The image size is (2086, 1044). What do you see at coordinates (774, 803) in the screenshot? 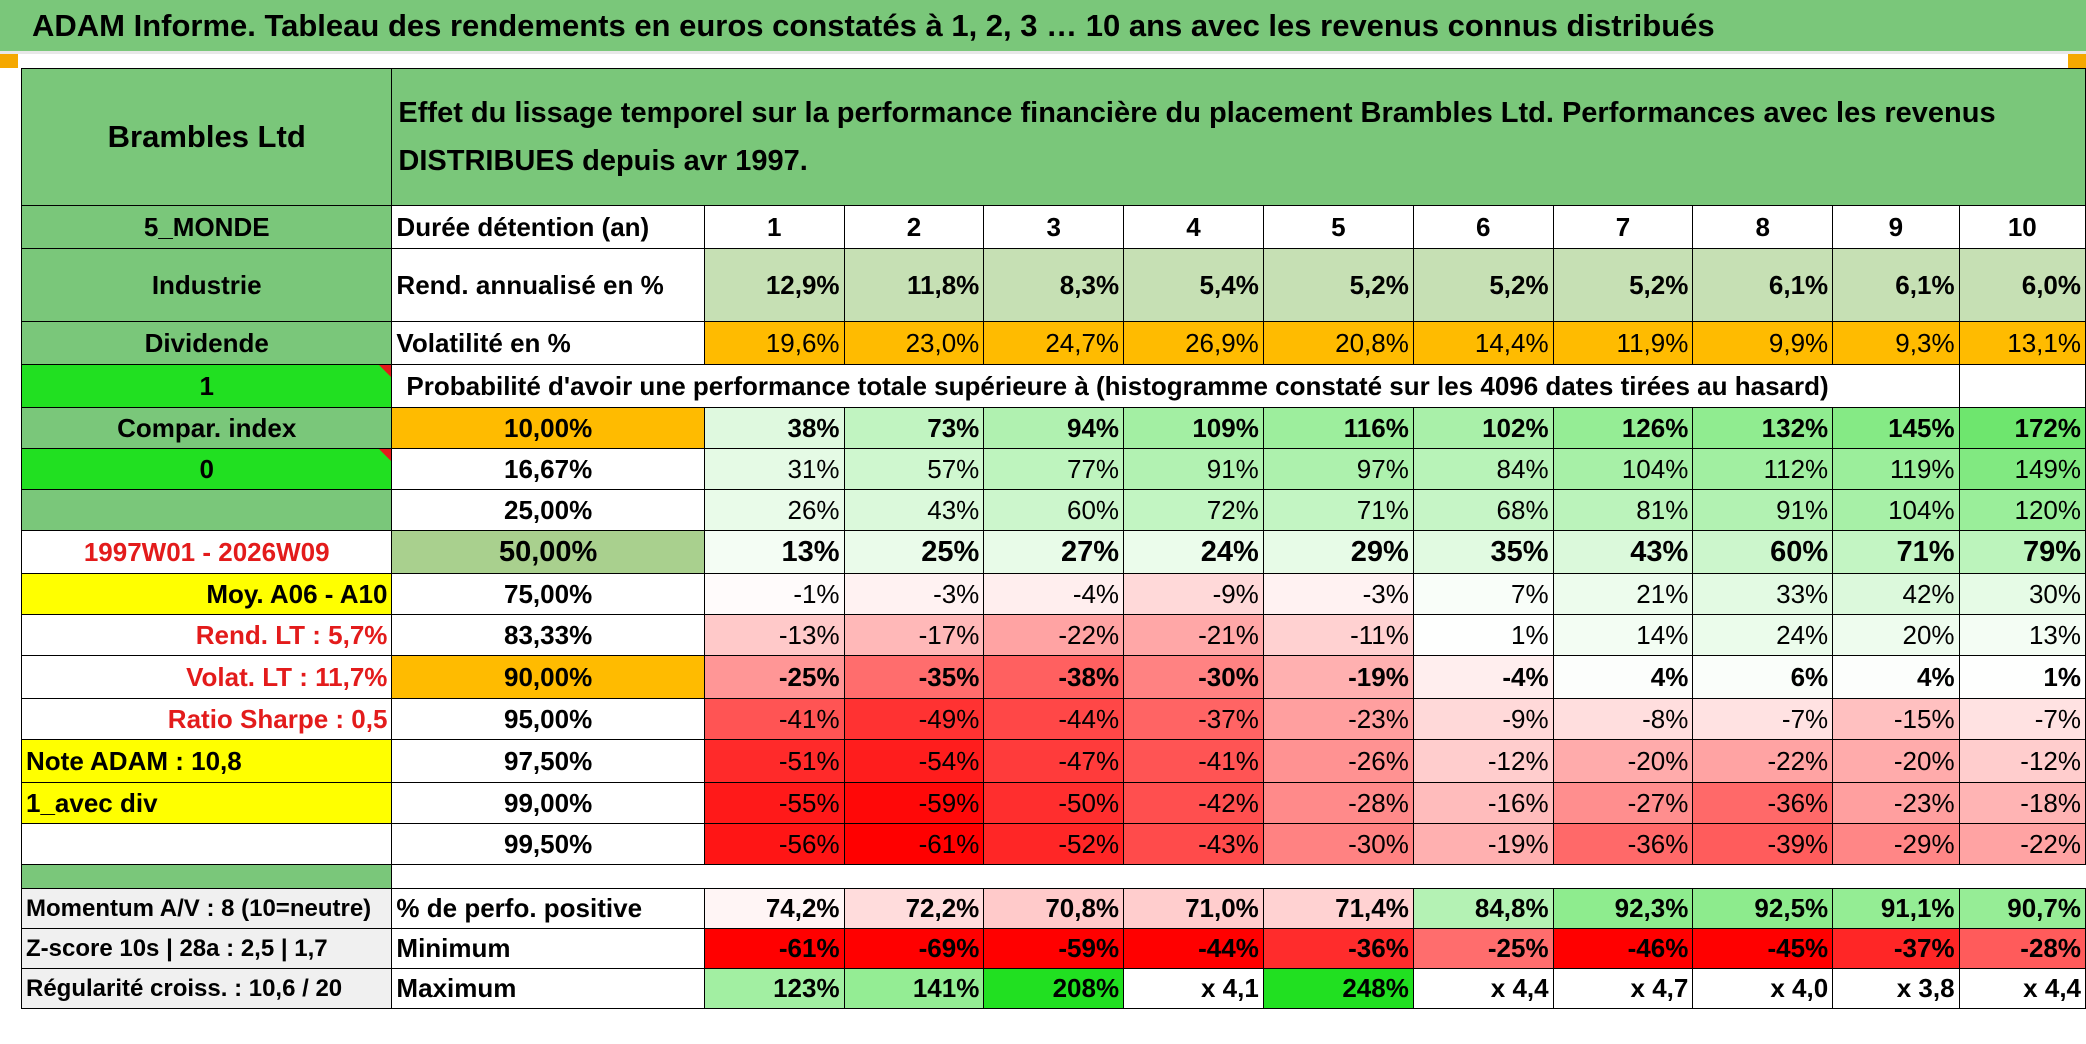
I see `prob-value: -55%` at bounding box center [774, 803].